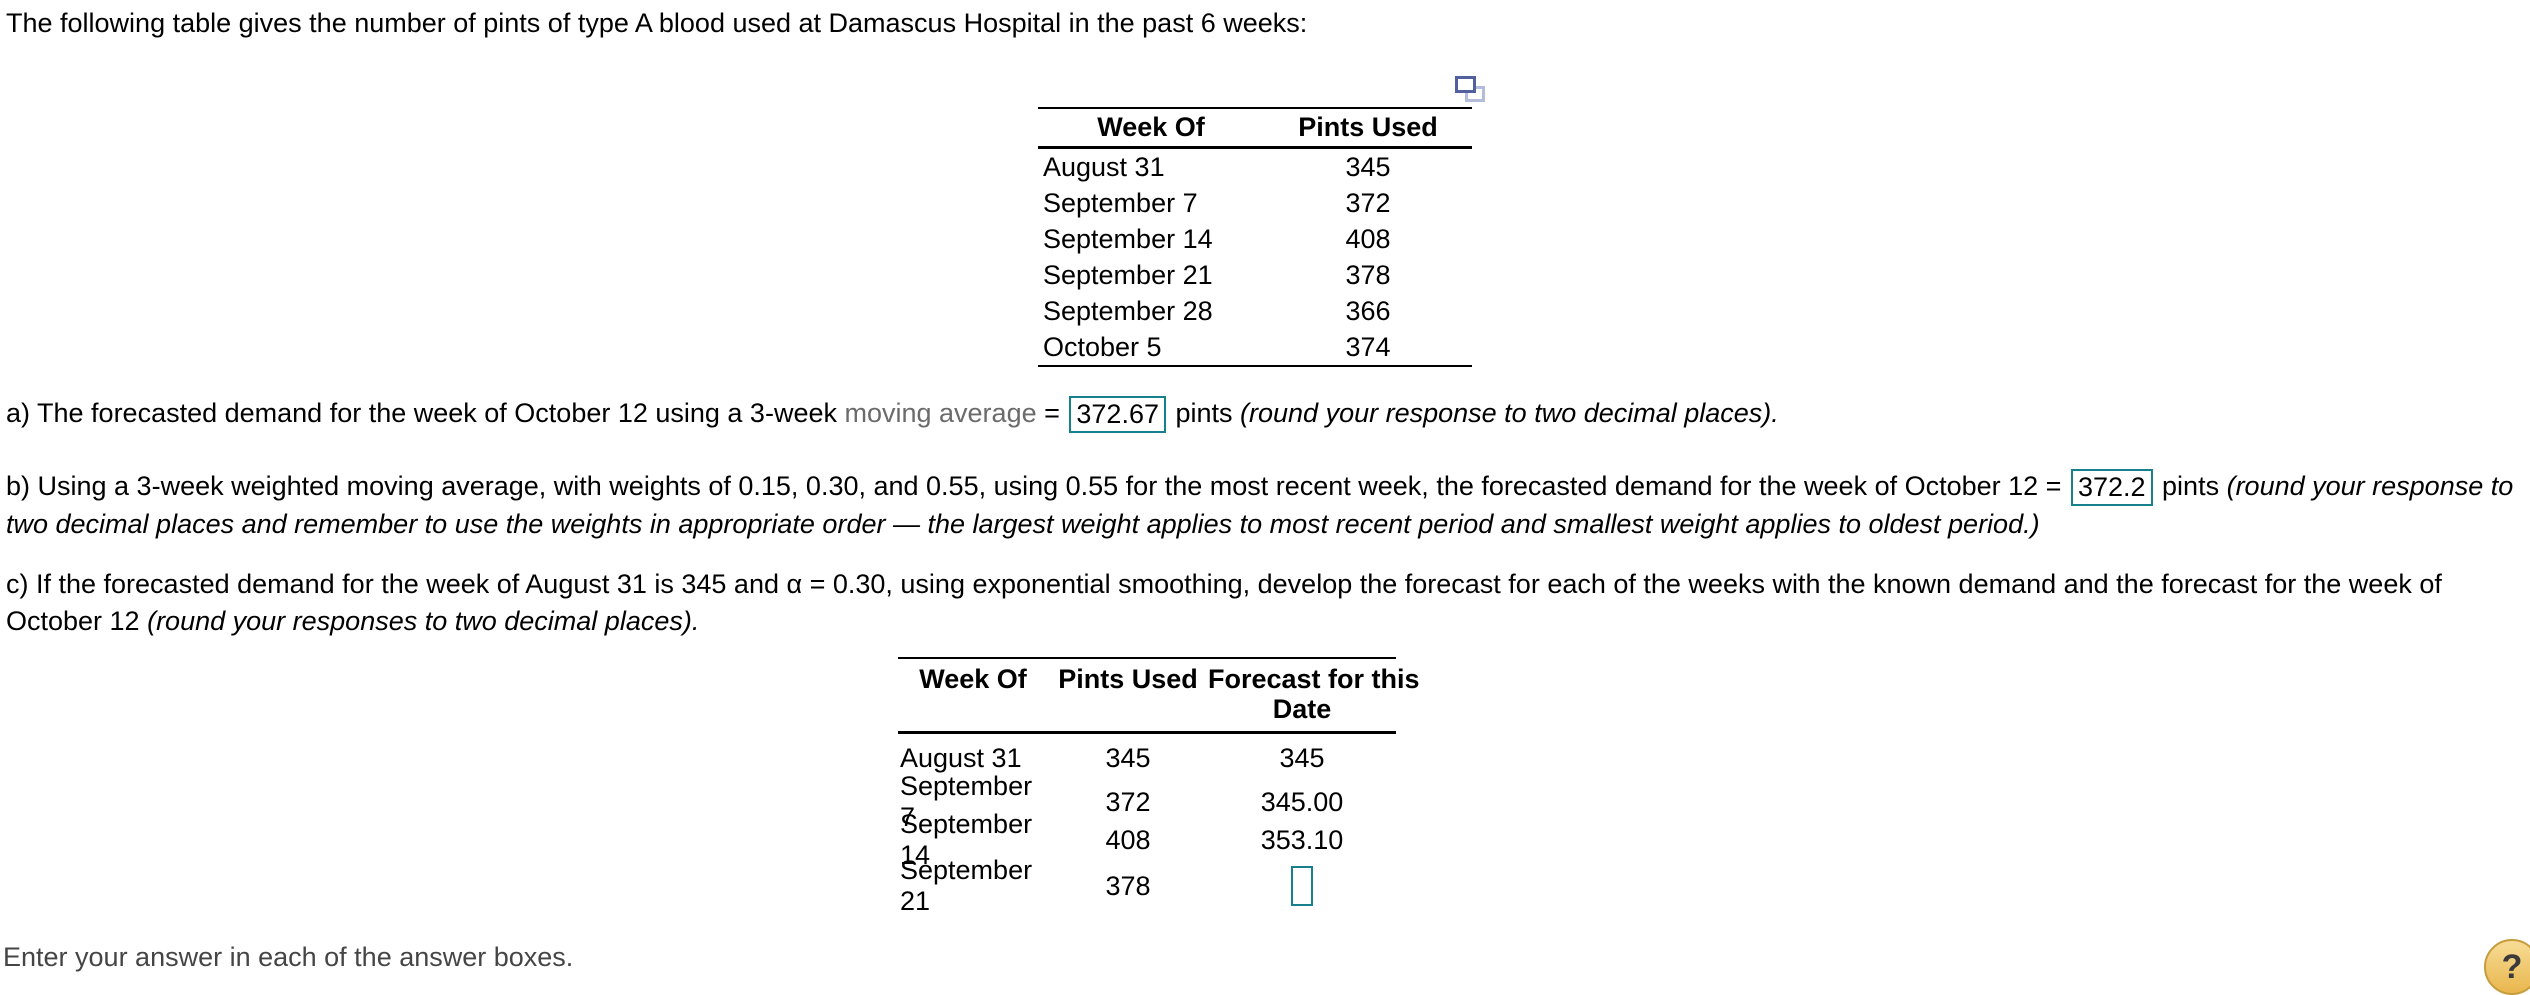 This screenshot has height=995, width=2530. I want to click on popout-table-icon, so click(1470, 89).